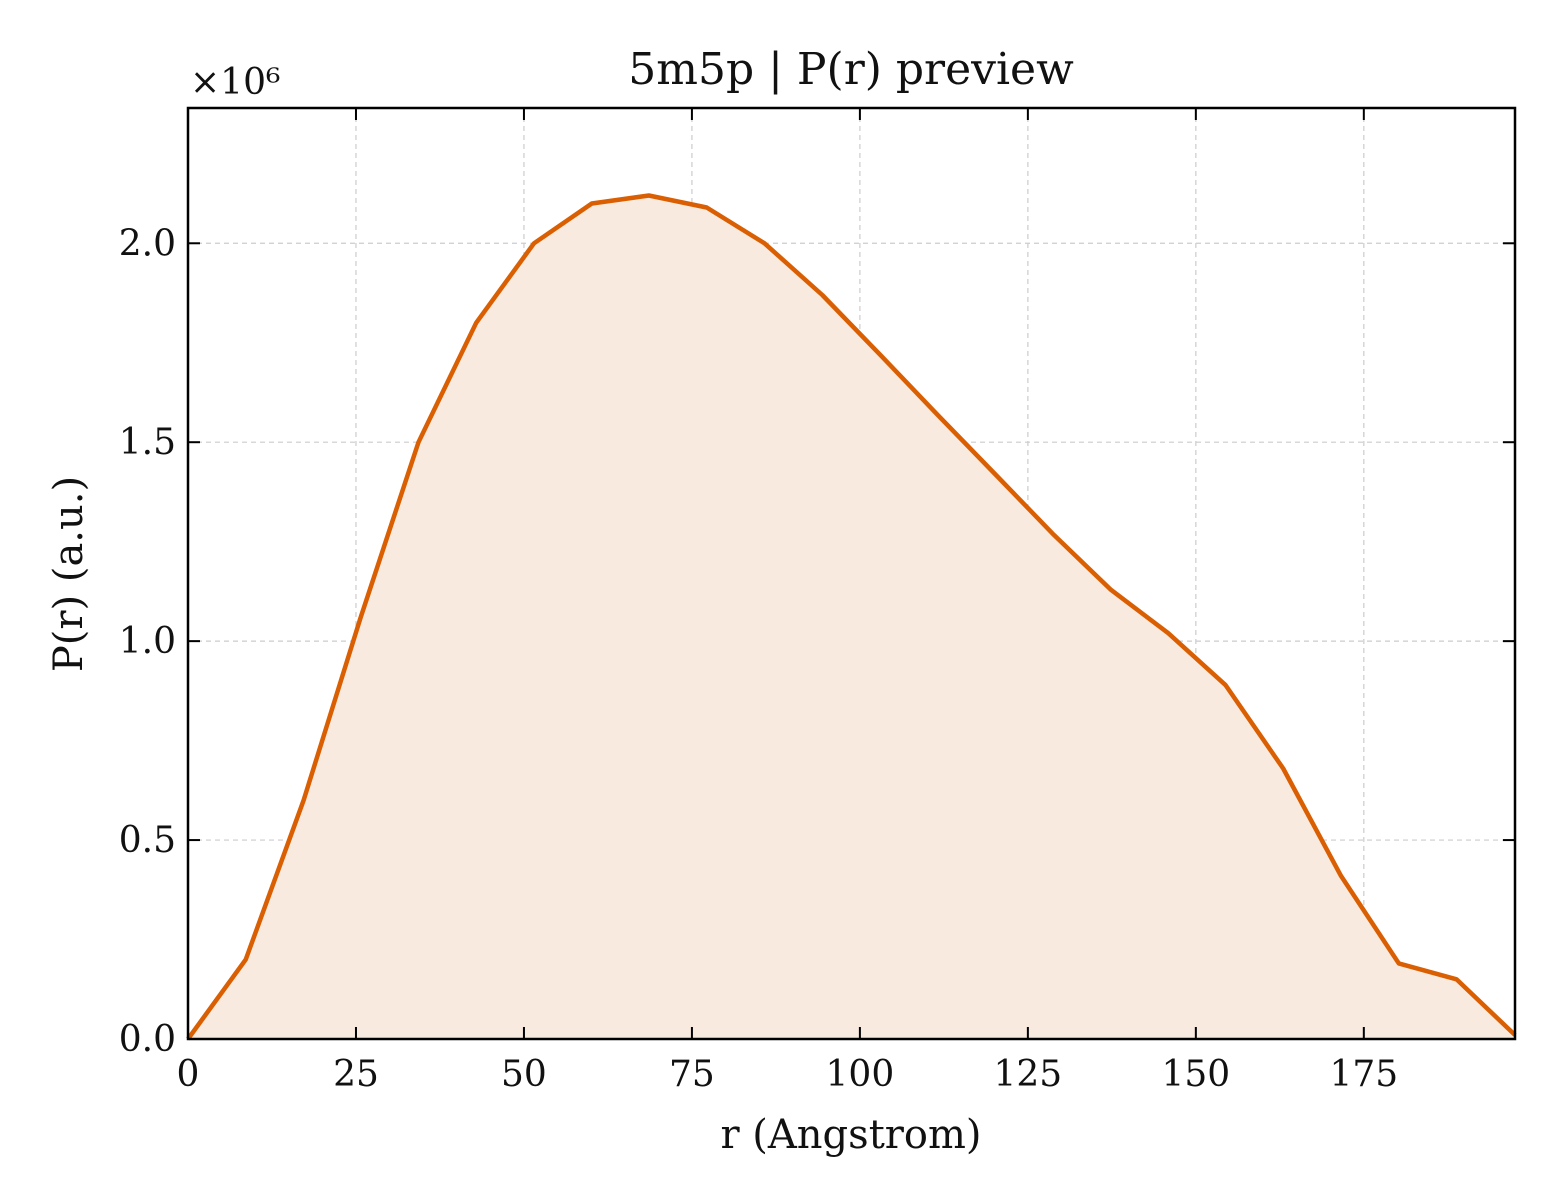 The width and height of the screenshot is (1560, 1200). Describe the element at coordinates (147, 840) in the screenshot. I see `y-tick-label: 0.5` at that location.